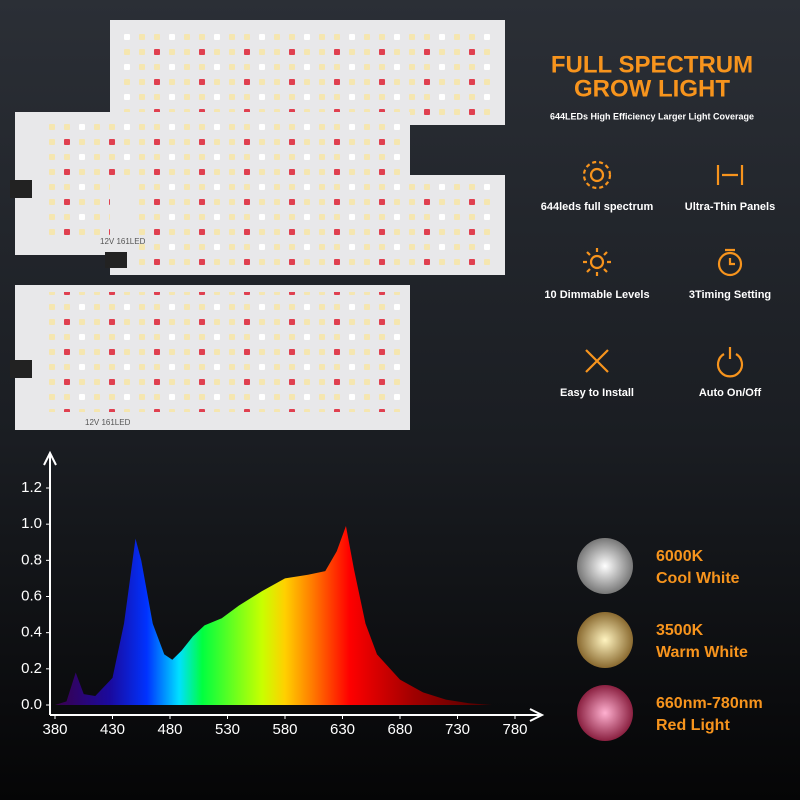 This screenshot has height=800, width=800. Describe the element at coordinates (285, 615) in the screenshot. I see `spectrum-area` at that location.